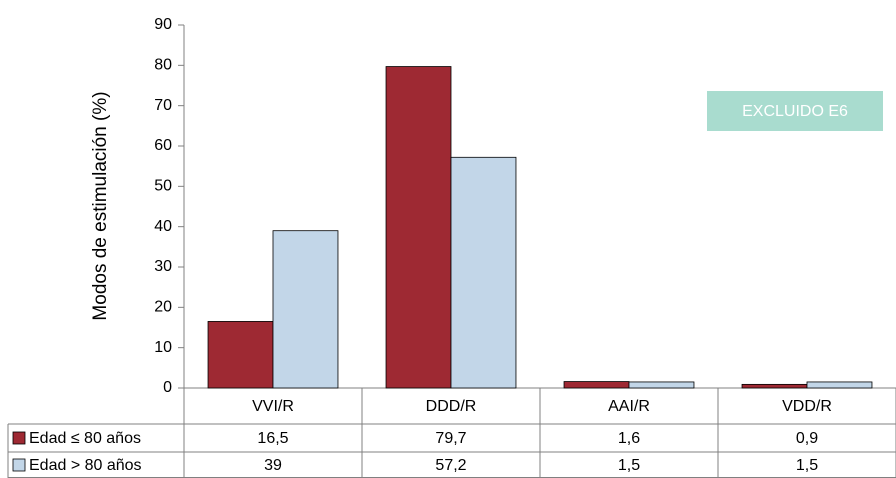 Image resolution: width=896 pixels, height=478 pixels. What do you see at coordinates (450, 465) in the screenshot?
I see `table-value: 57,2` at bounding box center [450, 465].